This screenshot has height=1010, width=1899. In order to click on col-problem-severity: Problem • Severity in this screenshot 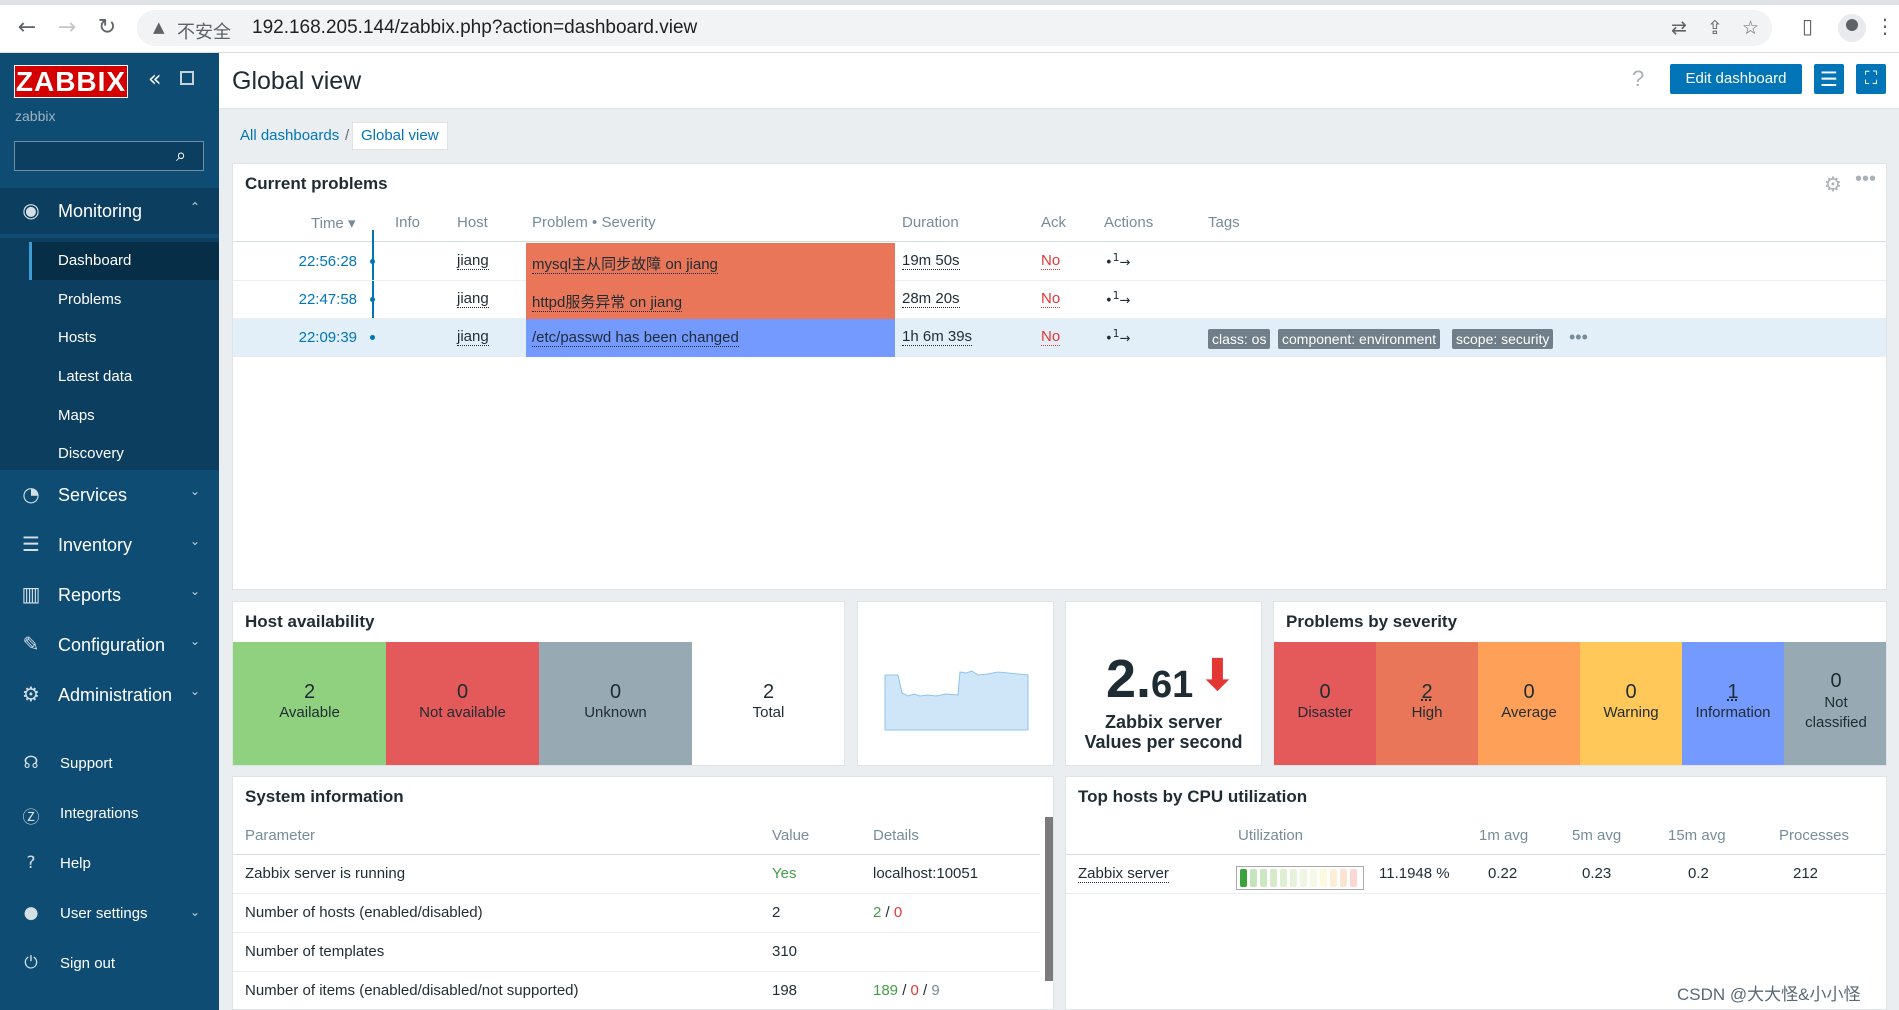, I will do `click(594, 222)`.